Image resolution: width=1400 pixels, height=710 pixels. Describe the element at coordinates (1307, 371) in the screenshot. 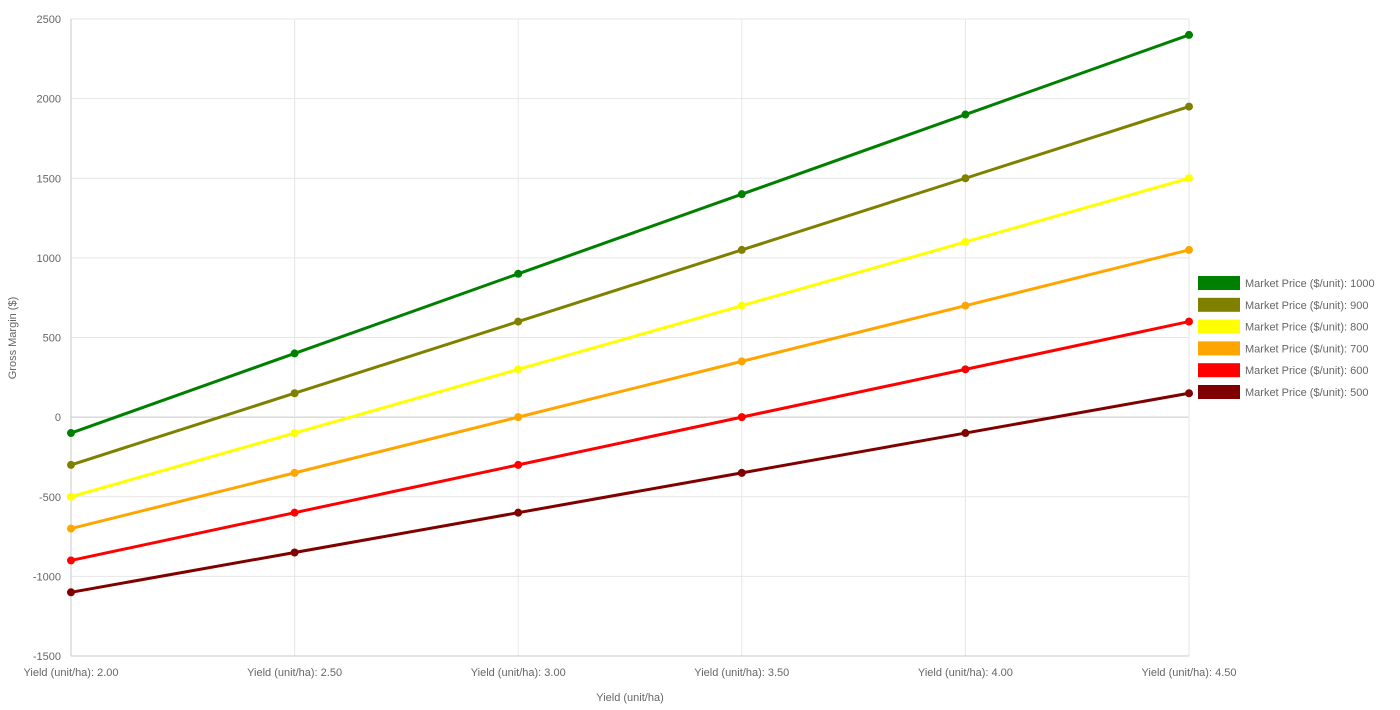

I see `legend-label: Market Price ($/unit): 600` at that location.